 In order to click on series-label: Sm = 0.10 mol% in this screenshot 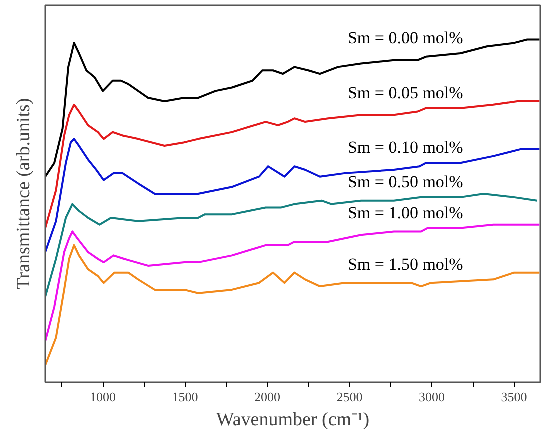, I will do `click(406, 148)`.